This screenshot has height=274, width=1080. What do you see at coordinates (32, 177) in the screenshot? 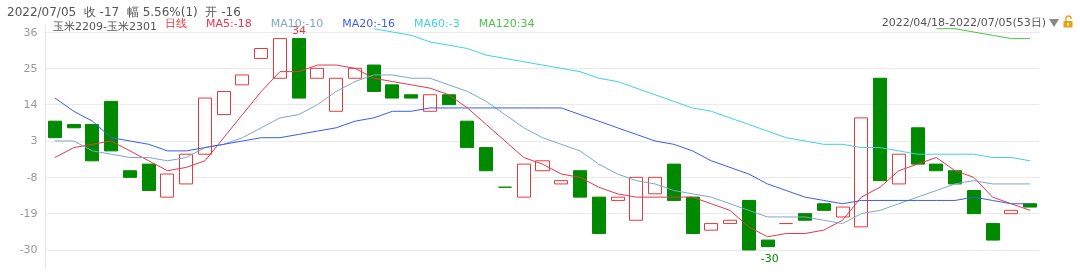
I see `y-tick-label: -8` at bounding box center [32, 177].